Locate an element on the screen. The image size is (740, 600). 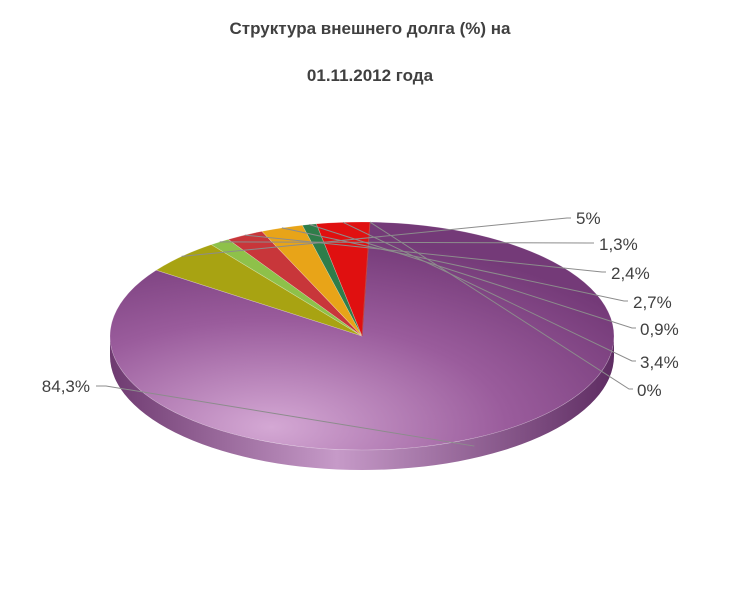
slice-label-1: 5% is located at coordinates (588, 218).